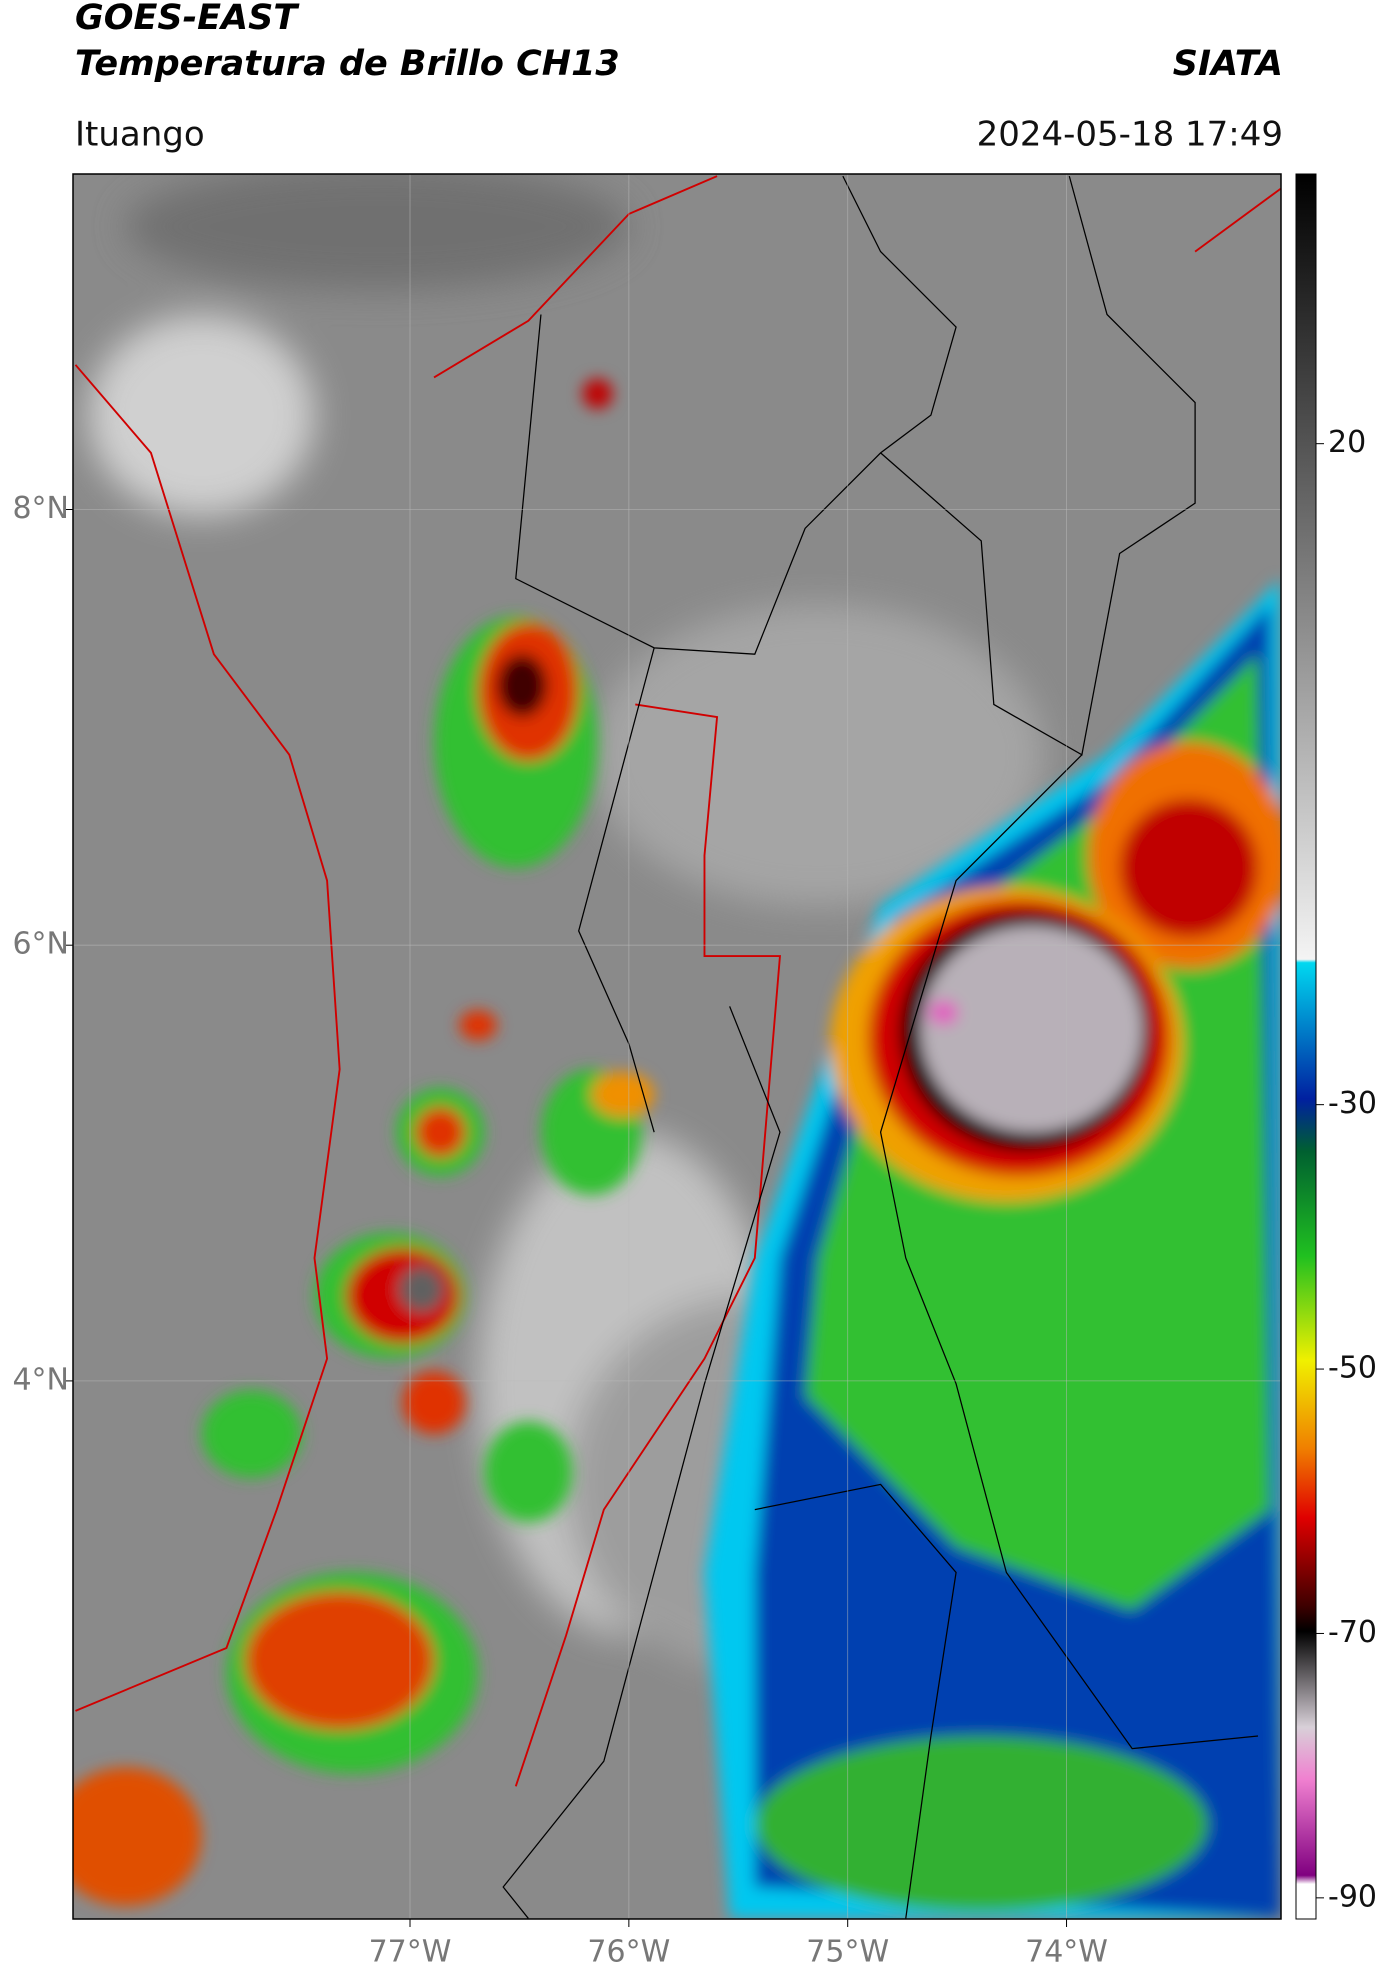 This screenshot has height=1985, width=1384. I want to click on x-tick-label: 77°W, so click(410, 1952).